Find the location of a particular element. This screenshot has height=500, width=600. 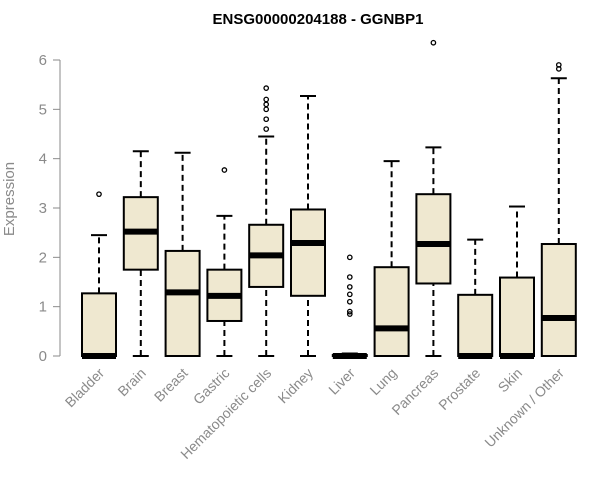

y-tick-label: 4 is located at coordinates (43, 159).